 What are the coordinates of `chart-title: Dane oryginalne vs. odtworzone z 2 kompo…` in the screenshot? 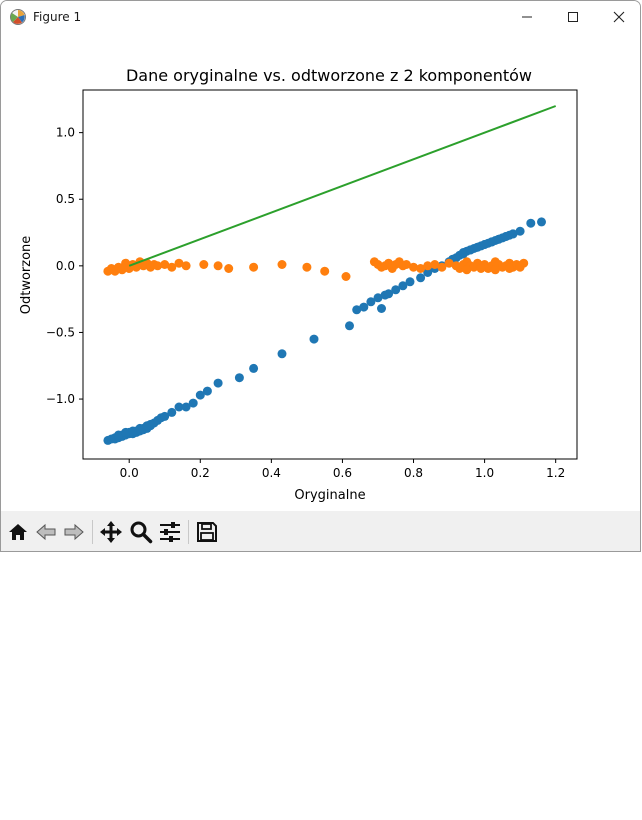 It's located at (329, 75).